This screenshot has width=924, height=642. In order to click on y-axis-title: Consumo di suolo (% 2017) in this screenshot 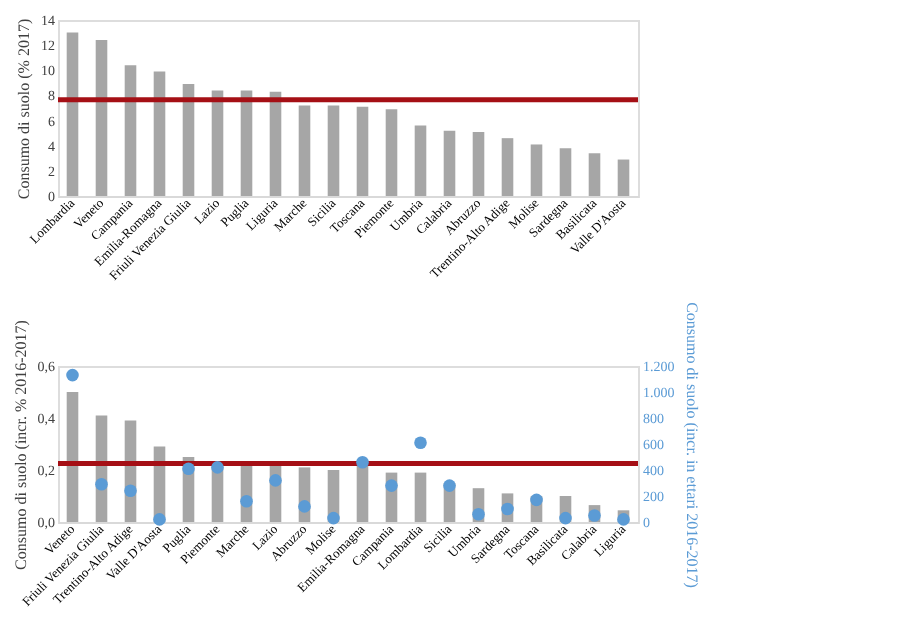, I will do `click(24, 109)`.